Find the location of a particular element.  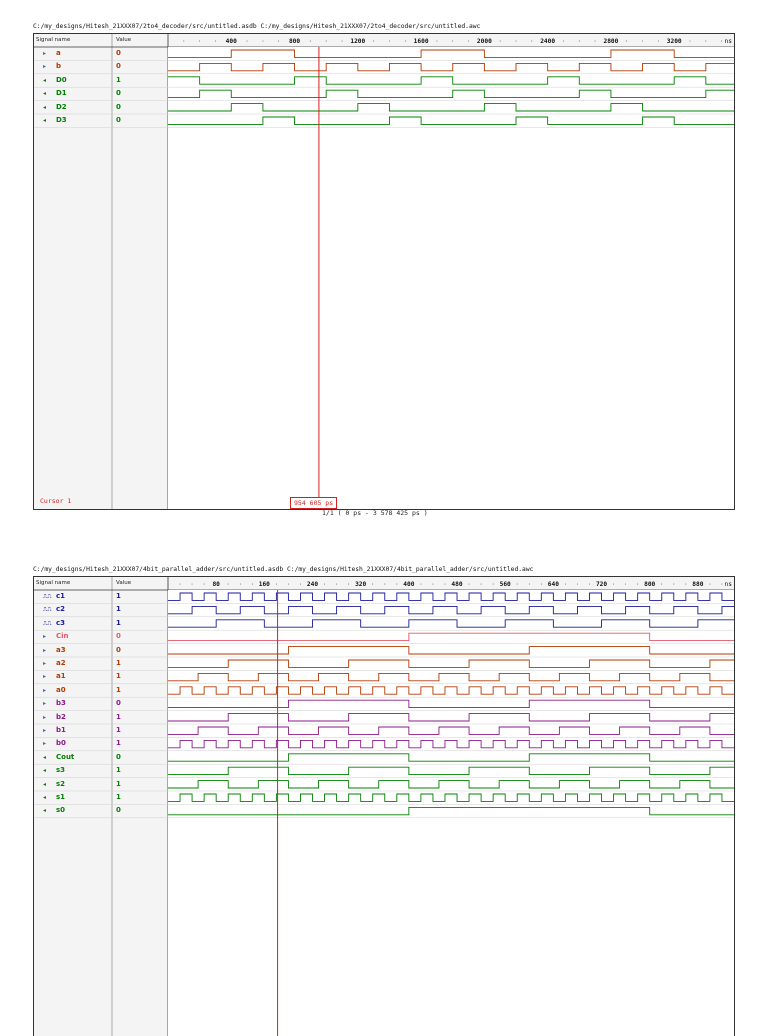

signal-row-D3: ◂ D3 0 is located at coordinates (101, 120).